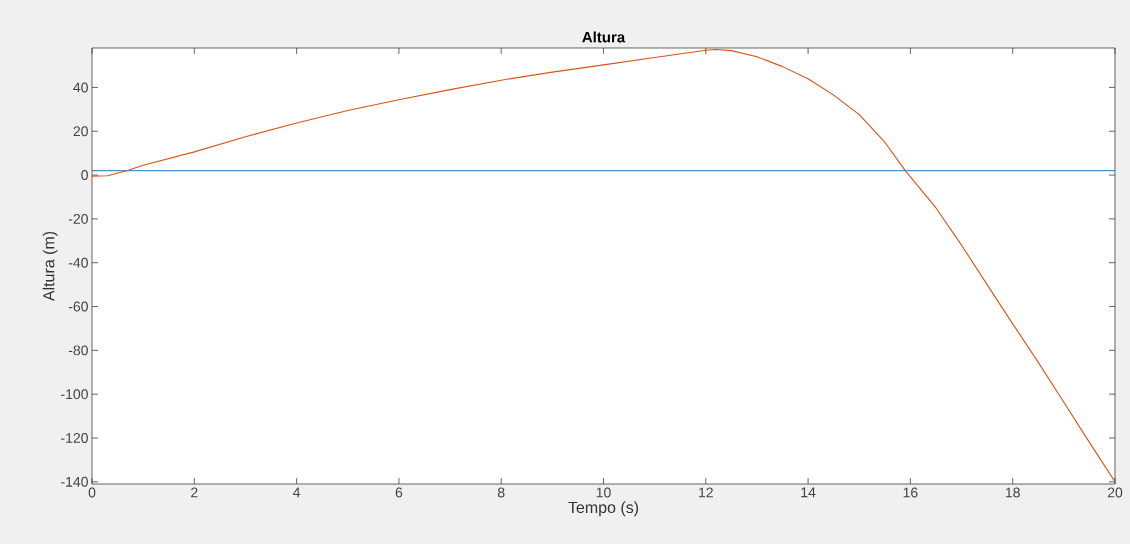 The image size is (1130, 544). I want to click on y-tick-label: -140, so click(74, 481).